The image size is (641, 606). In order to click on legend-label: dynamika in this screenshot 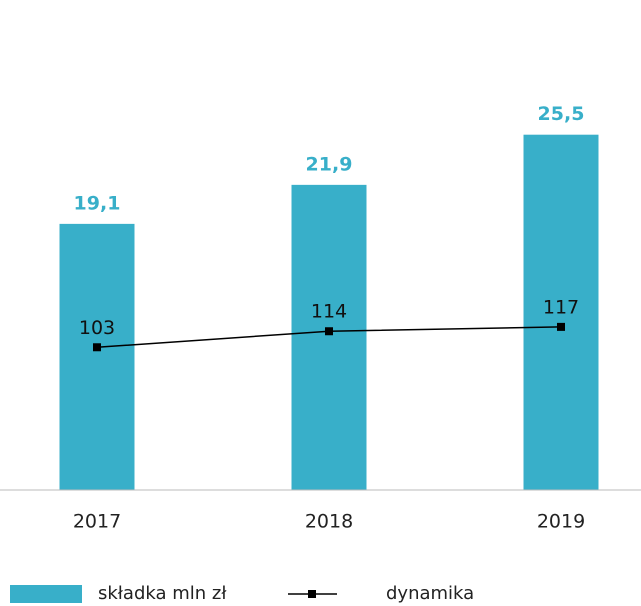, I will do `click(430, 593)`.